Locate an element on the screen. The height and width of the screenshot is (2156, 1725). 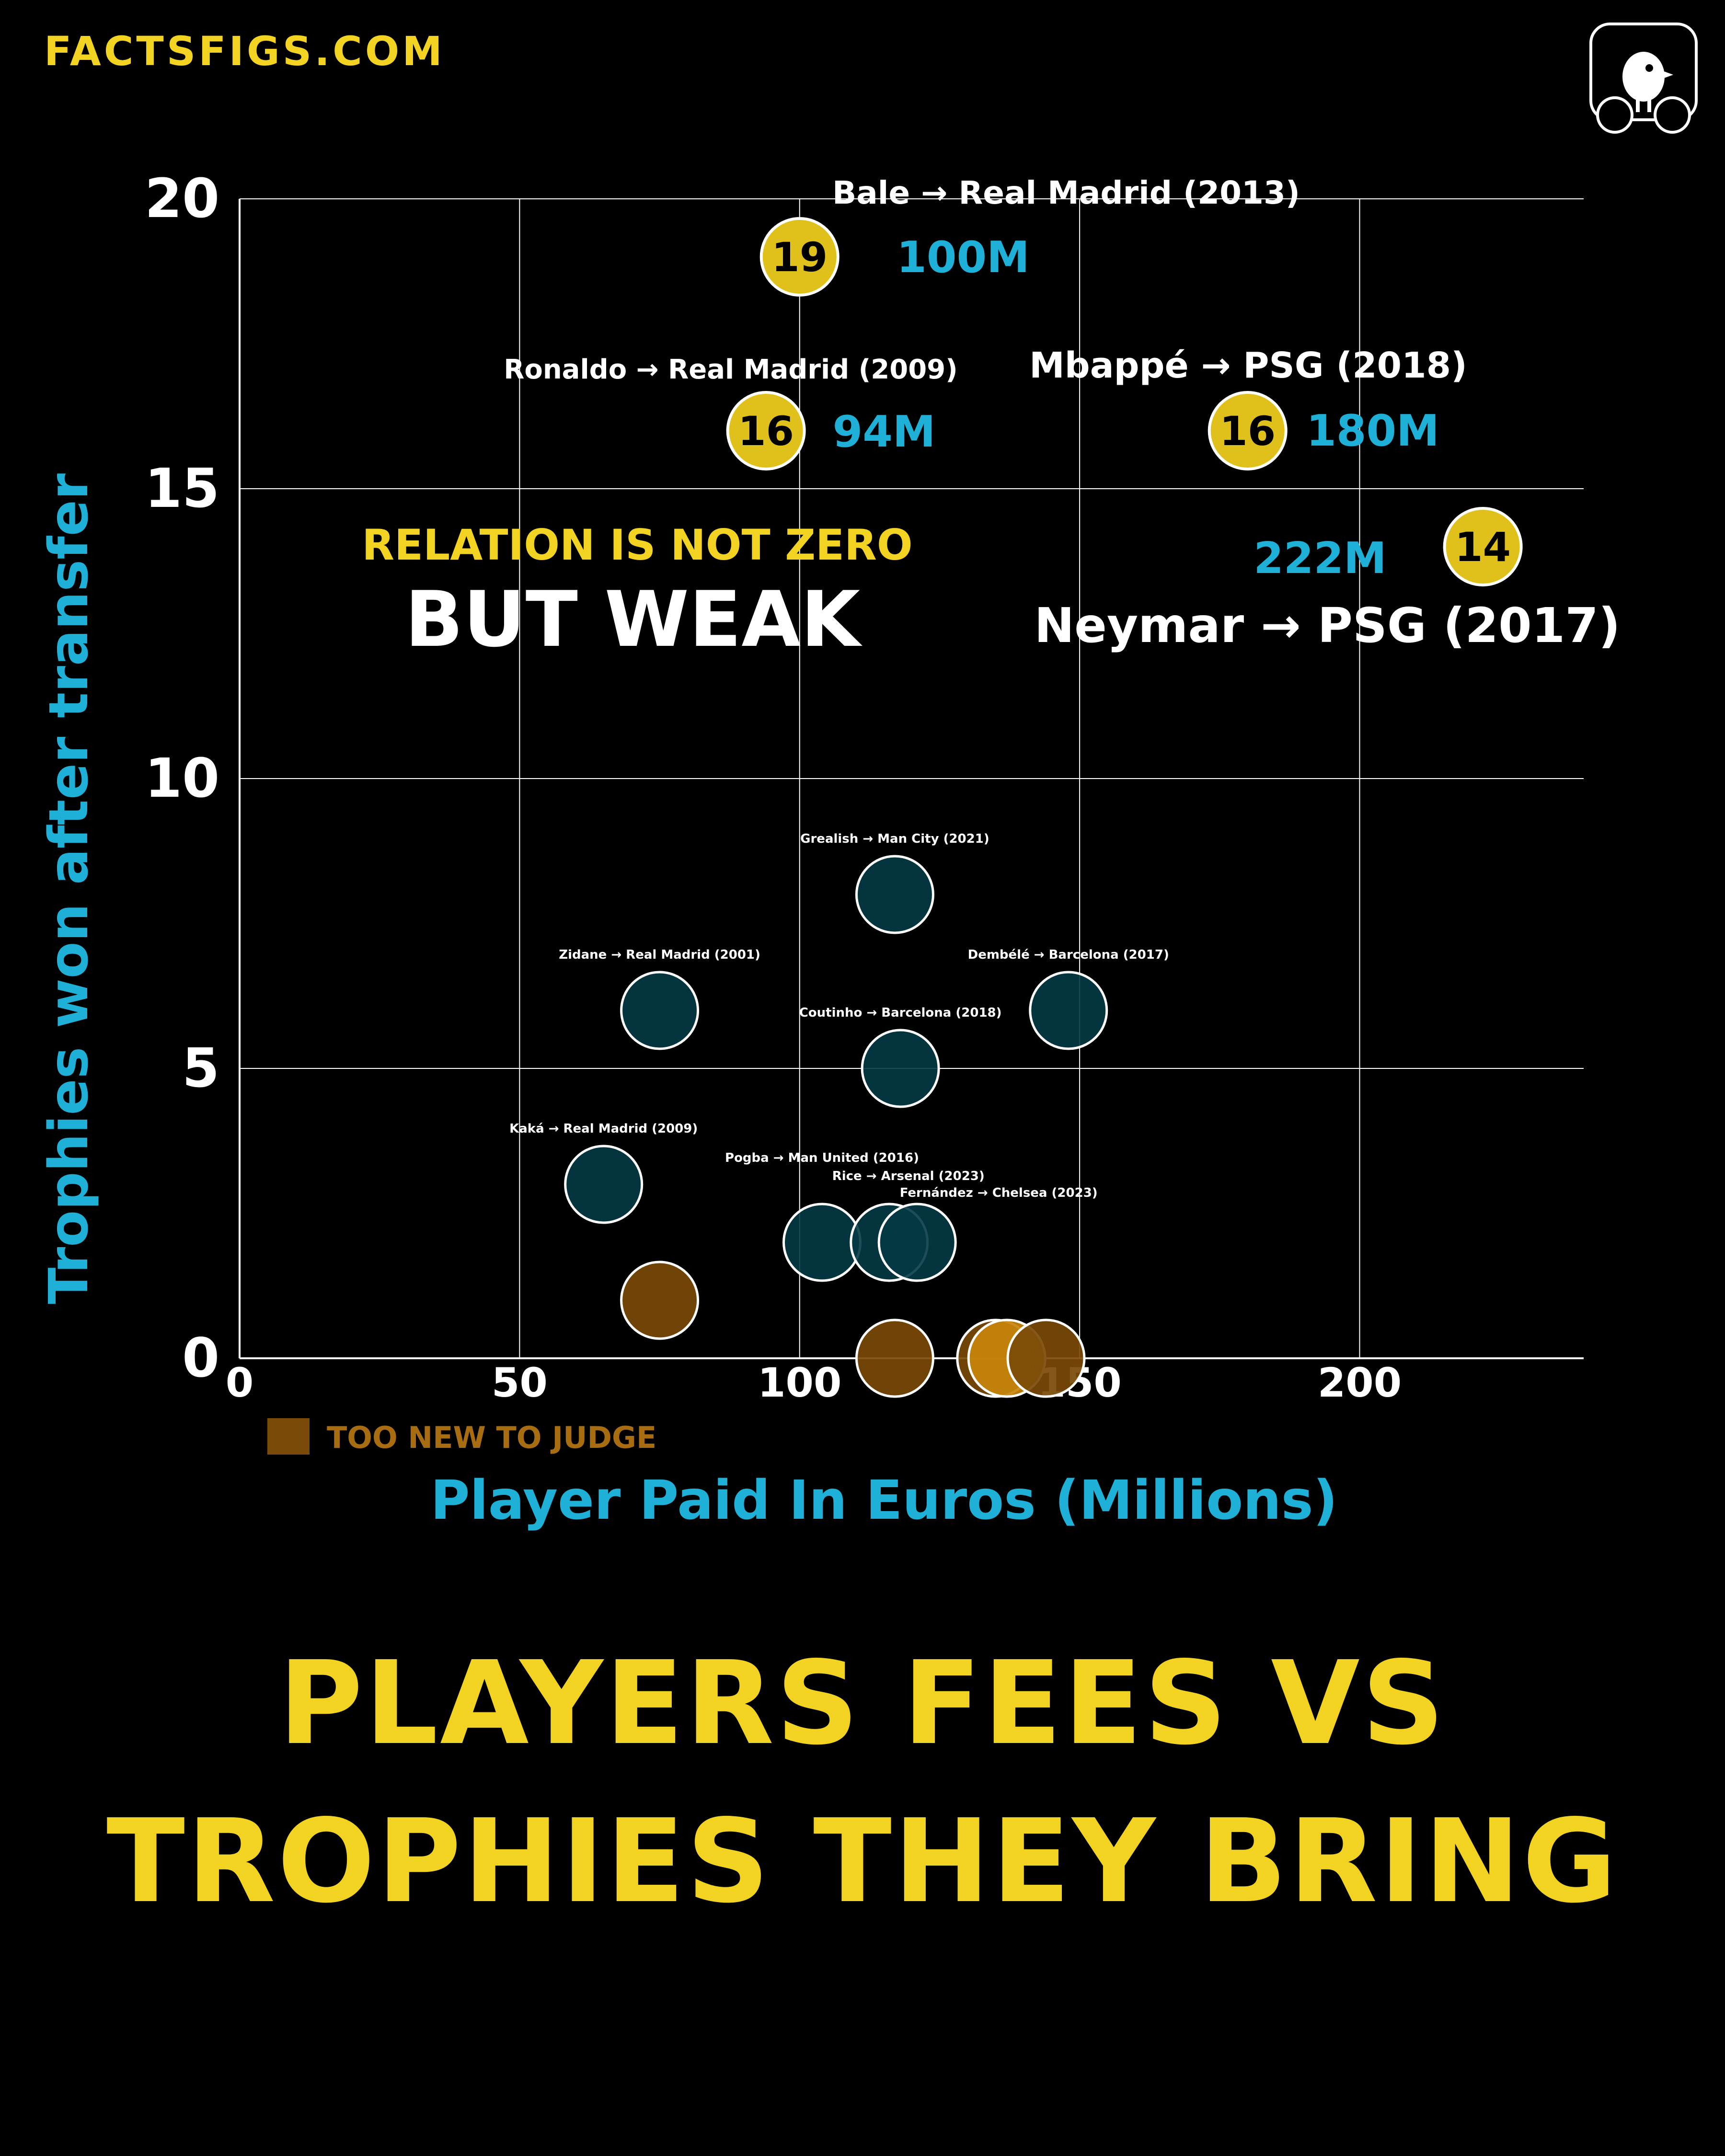
point-fee-label: 94M is located at coordinates (884, 432).